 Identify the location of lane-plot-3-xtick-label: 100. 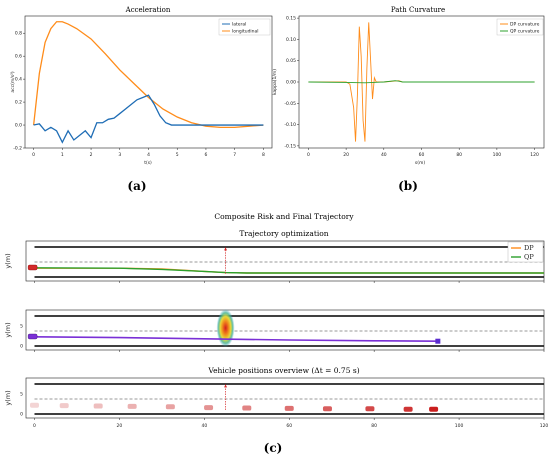
(459, 426).